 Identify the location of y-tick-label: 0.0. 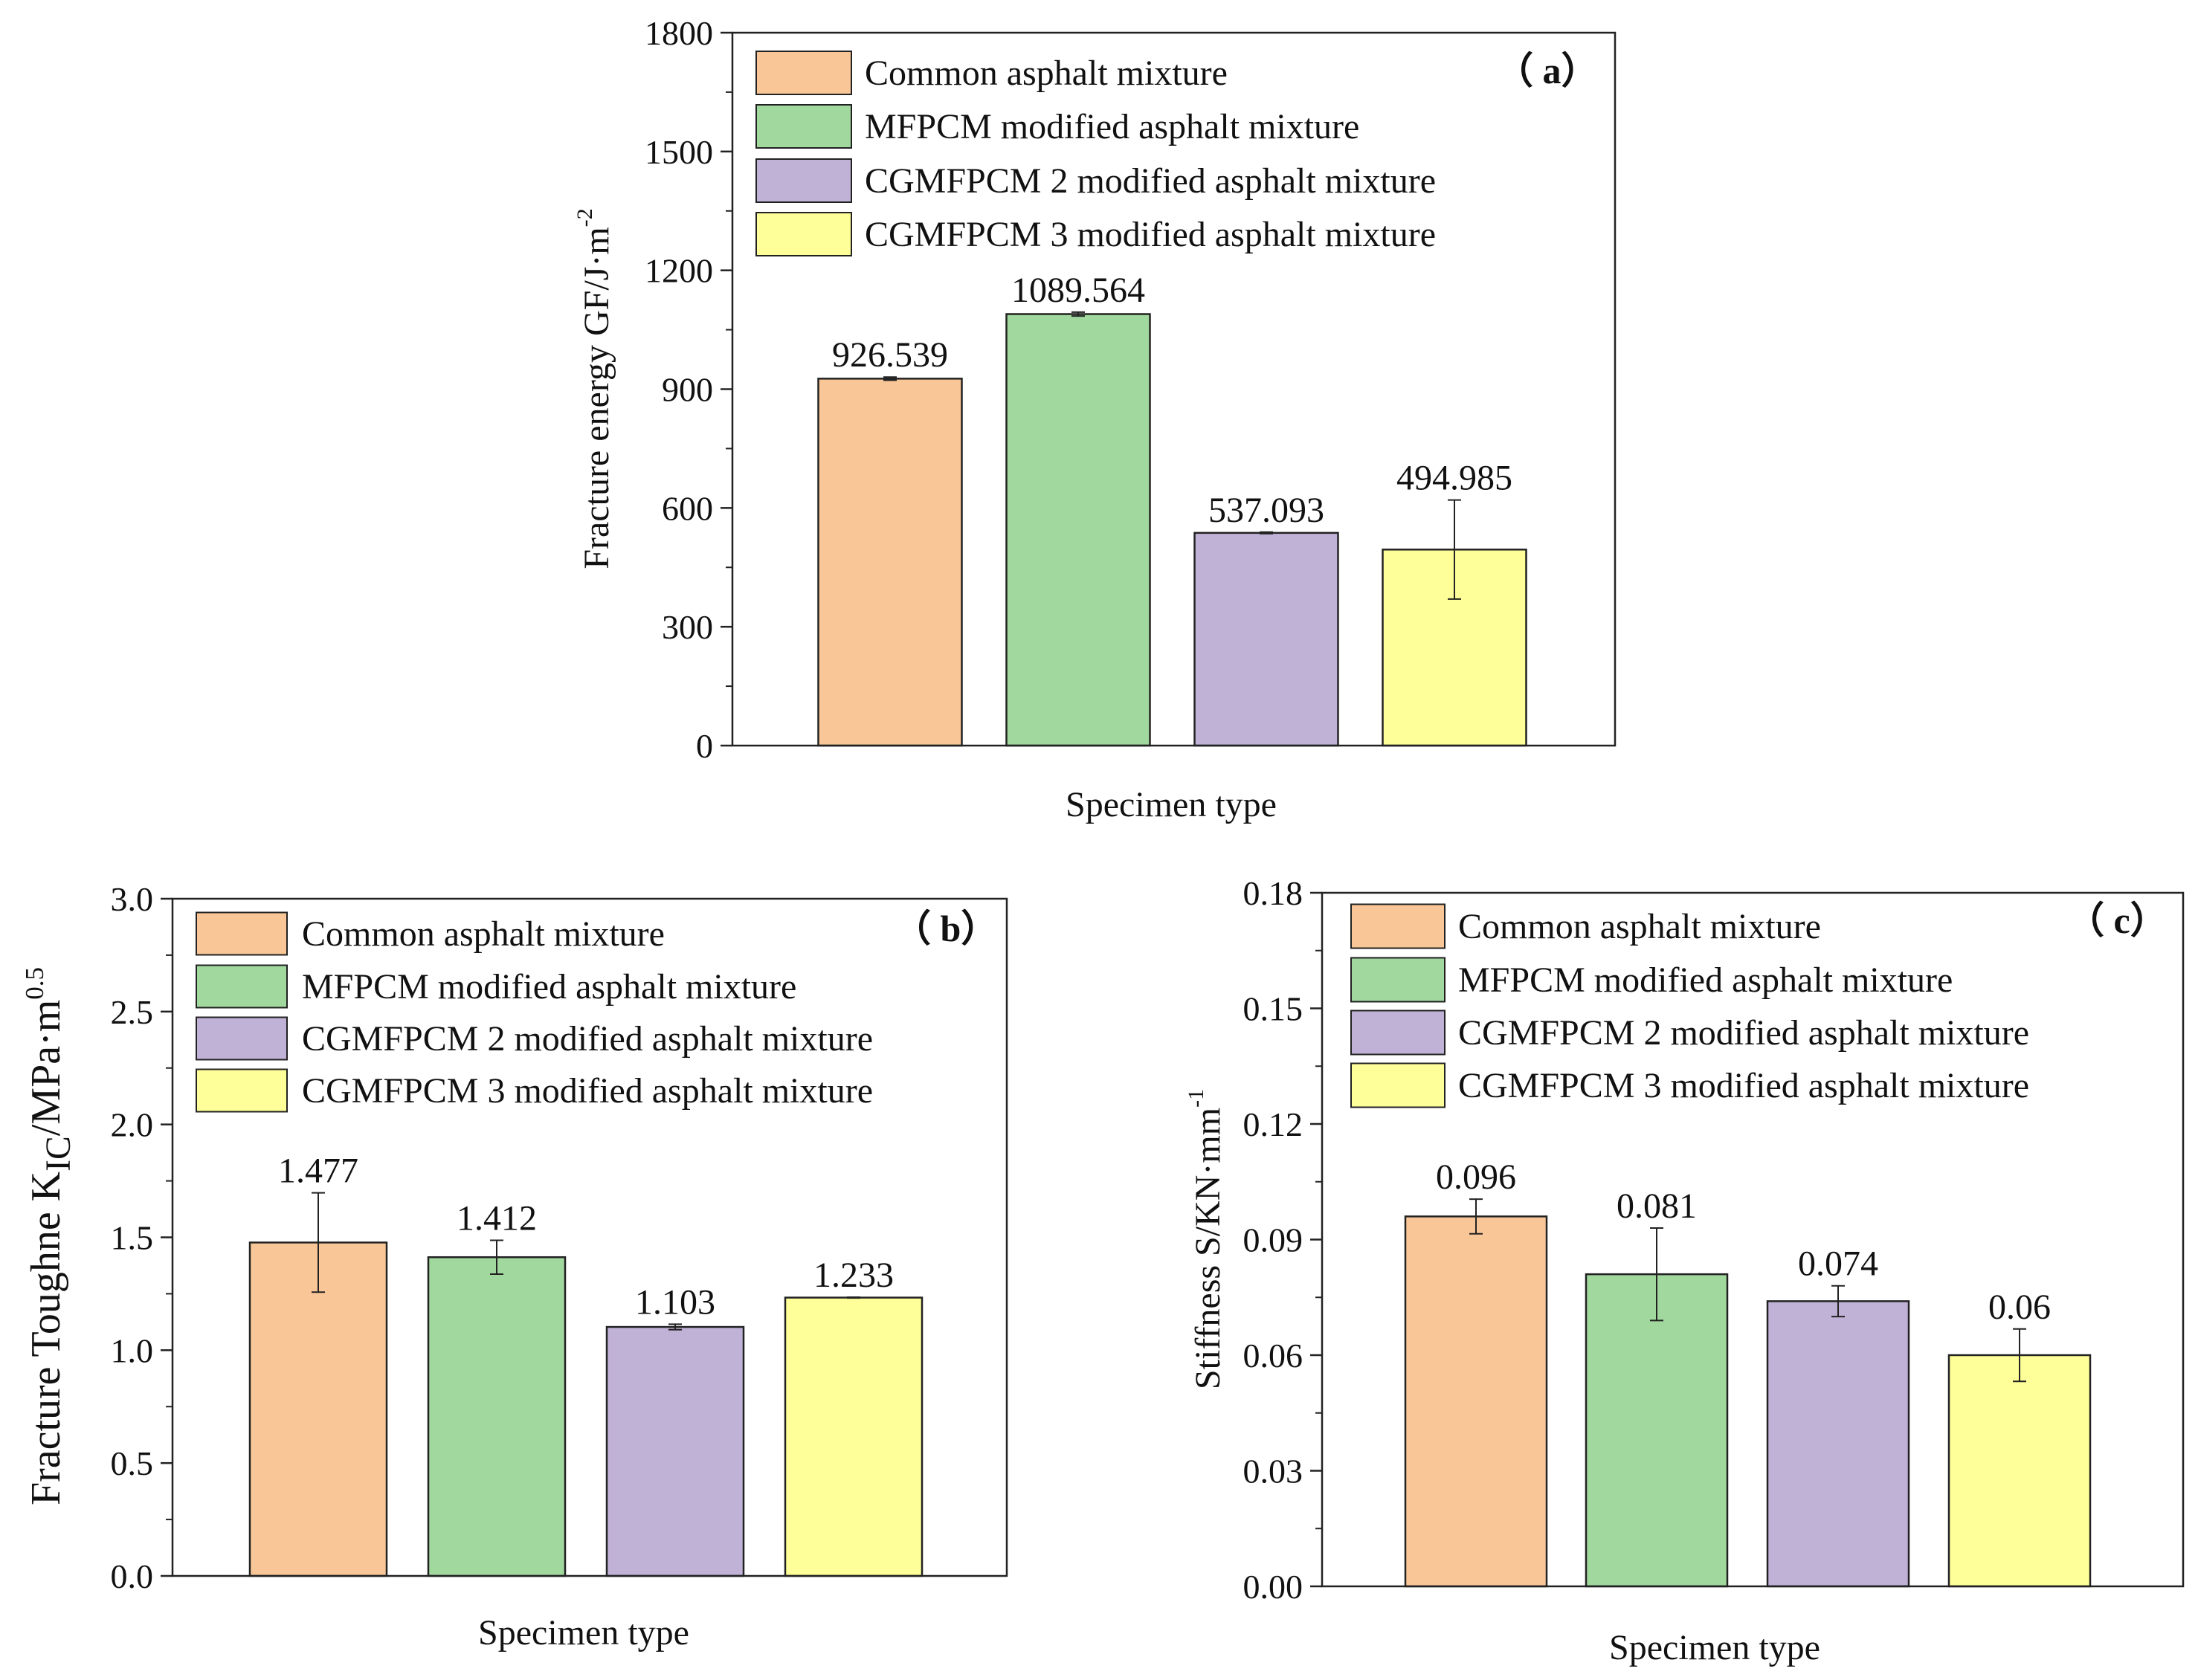
(132, 1576).